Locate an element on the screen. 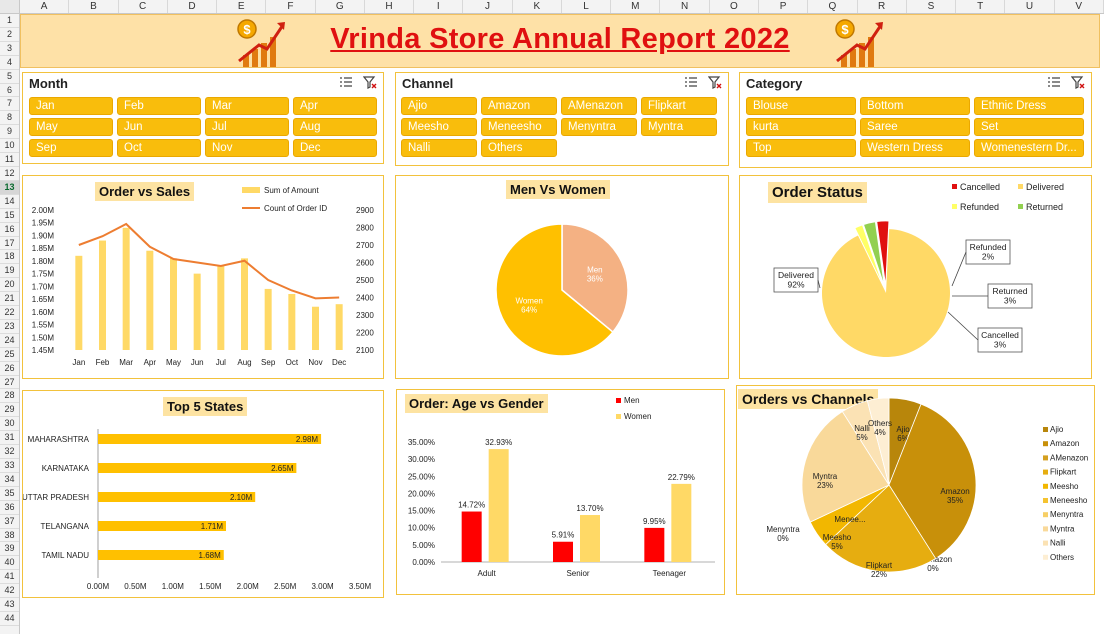 The height and width of the screenshot is (634, 1104). column-header: P is located at coordinates (784, 6).